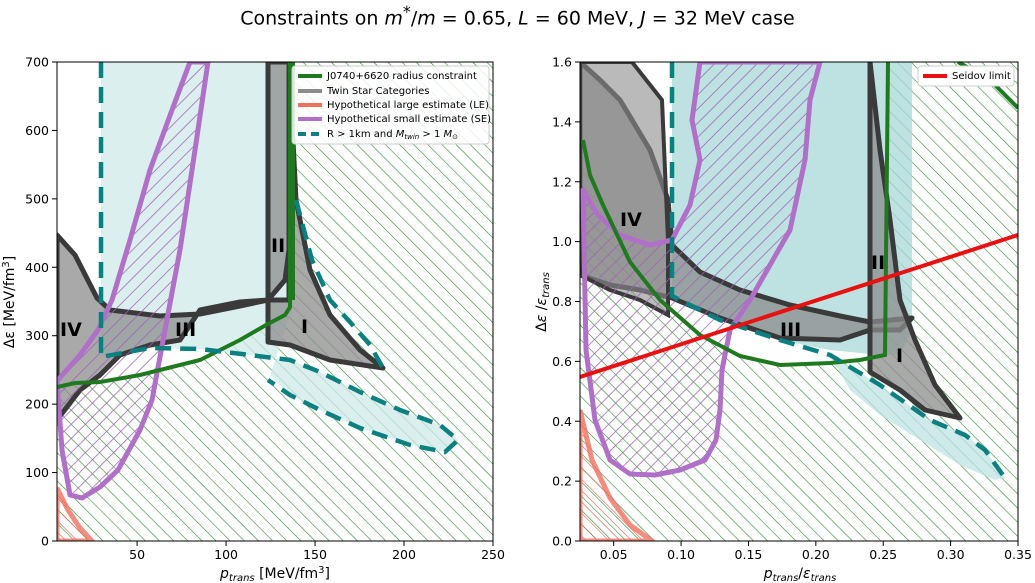 Image resolution: width=1035 pixels, height=583 pixels. What do you see at coordinates (137, 554) in the screenshot?
I see `left-x-tick-label: 50` at bounding box center [137, 554].